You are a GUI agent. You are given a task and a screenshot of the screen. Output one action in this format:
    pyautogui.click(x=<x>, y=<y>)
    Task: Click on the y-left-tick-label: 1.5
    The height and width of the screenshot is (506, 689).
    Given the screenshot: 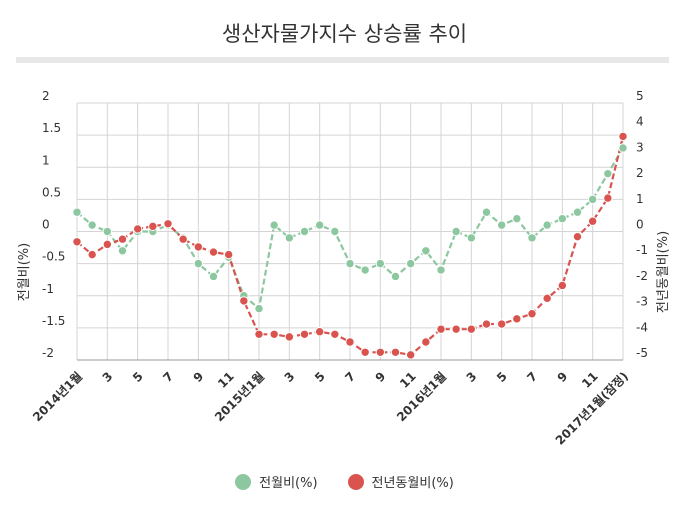 What is the action you would take?
    pyautogui.click(x=51, y=128)
    